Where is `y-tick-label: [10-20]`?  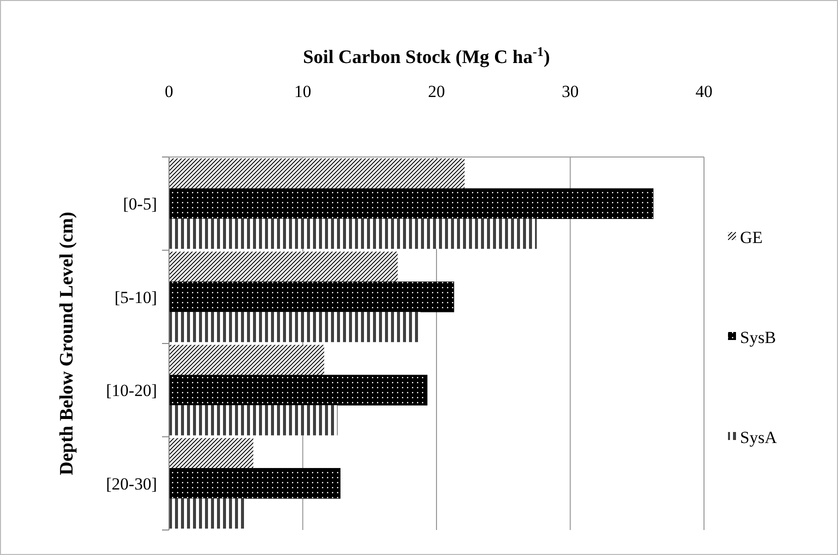 y-tick-label: [10-20] is located at coordinates (131, 390).